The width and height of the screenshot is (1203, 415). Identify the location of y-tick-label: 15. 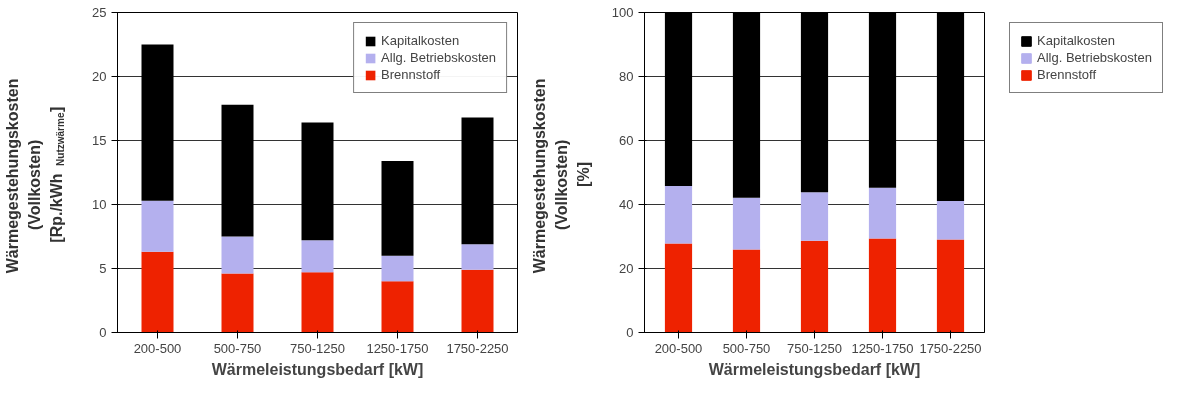
(99, 140).